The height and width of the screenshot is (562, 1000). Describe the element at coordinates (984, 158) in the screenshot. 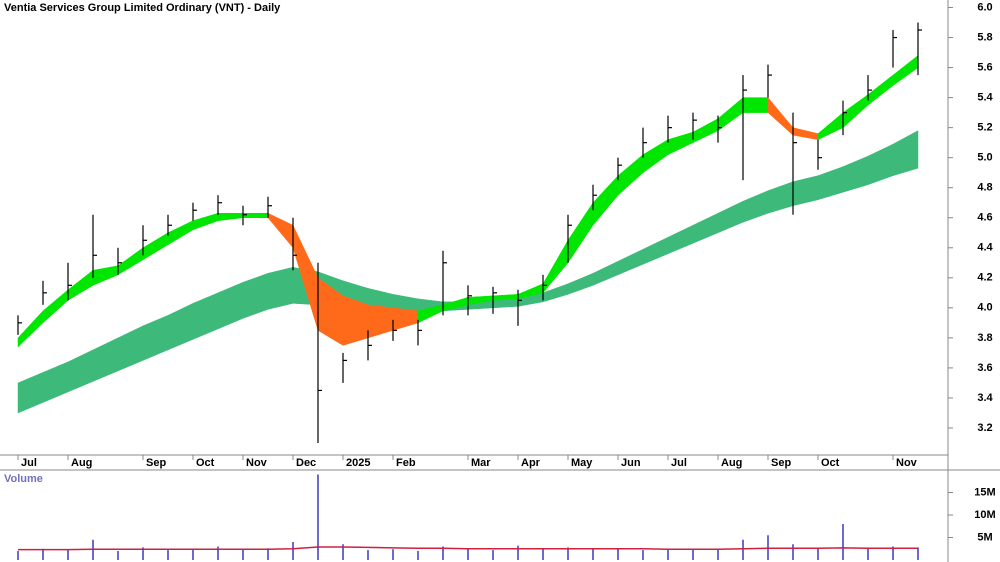

I see `y-tick-label: 5.0` at that location.